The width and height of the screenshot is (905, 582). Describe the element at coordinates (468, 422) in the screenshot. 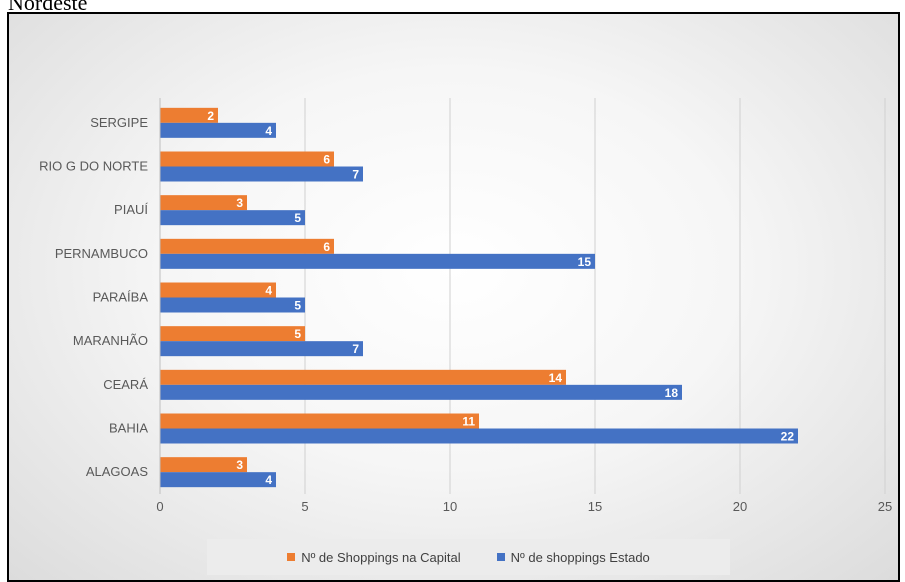

I see `data-label-capital: 11` at that location.